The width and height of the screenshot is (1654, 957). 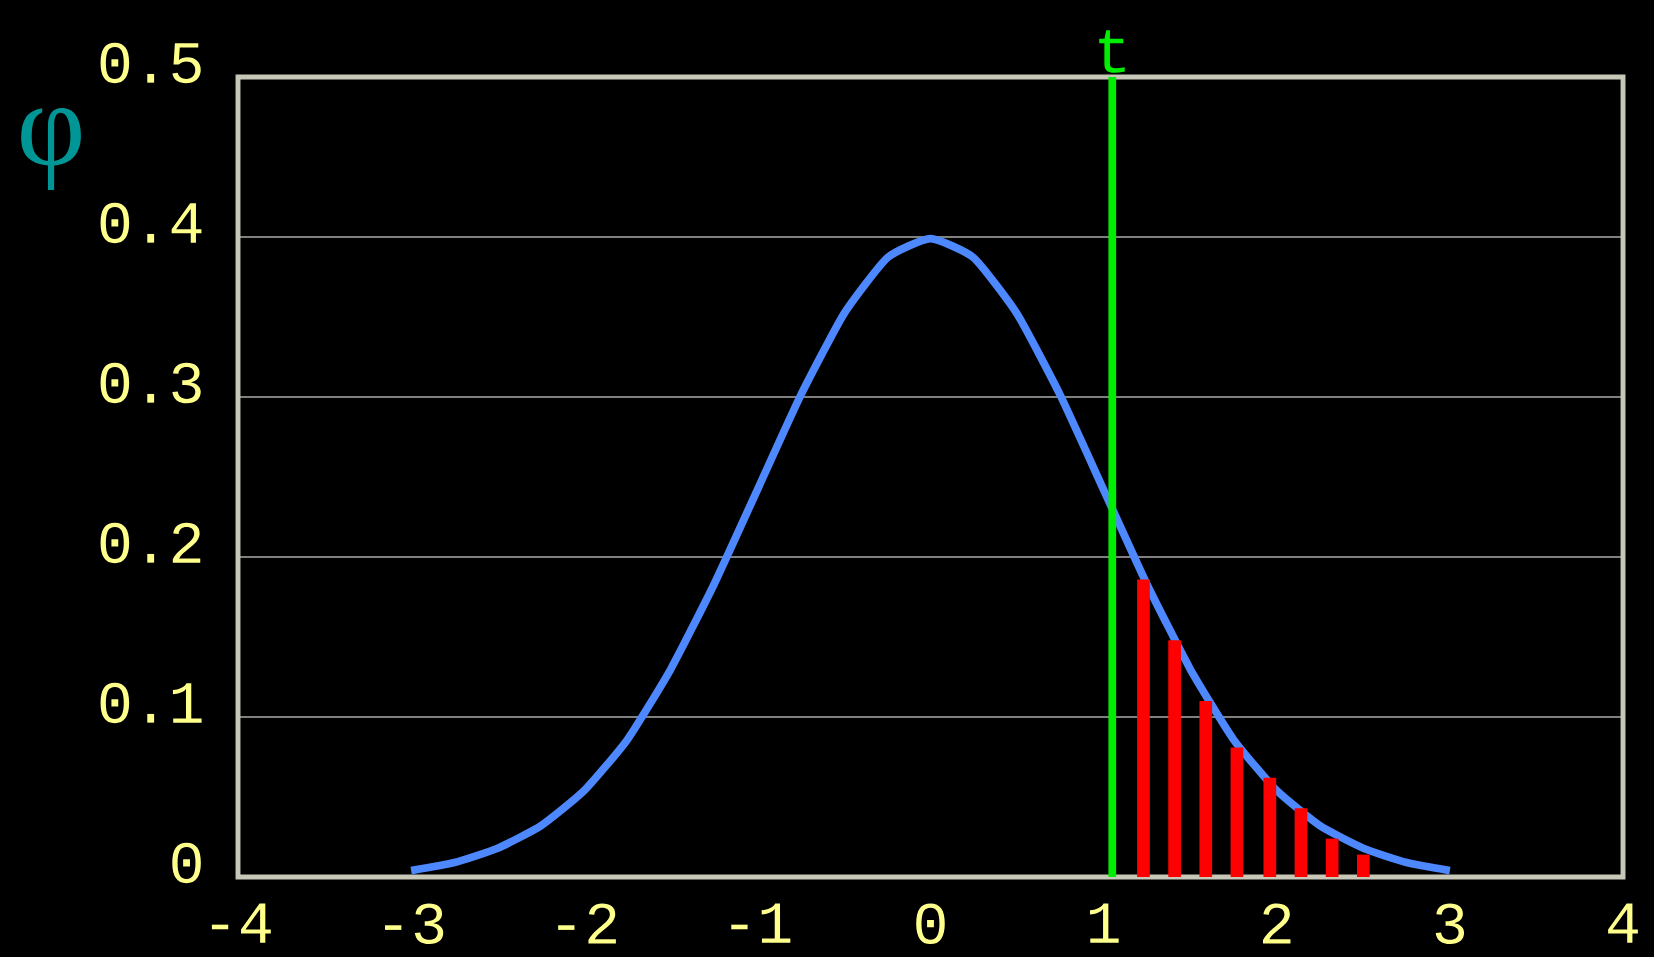 What do you see at coordinates (1277, 923) in the screenshot?
I see `x-tick-label: 2` at bounding box center [1277, 923].